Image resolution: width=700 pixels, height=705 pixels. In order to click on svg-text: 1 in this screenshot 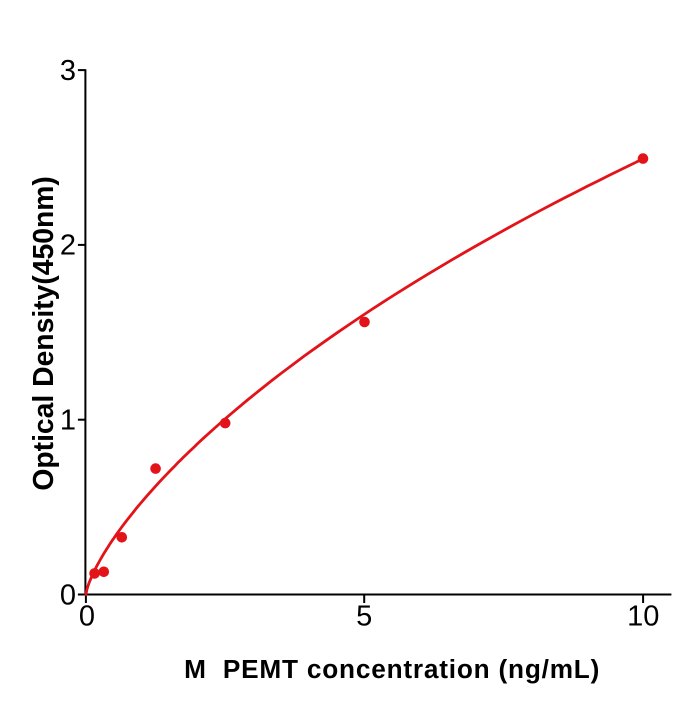, I will do `click(68, 421)`.